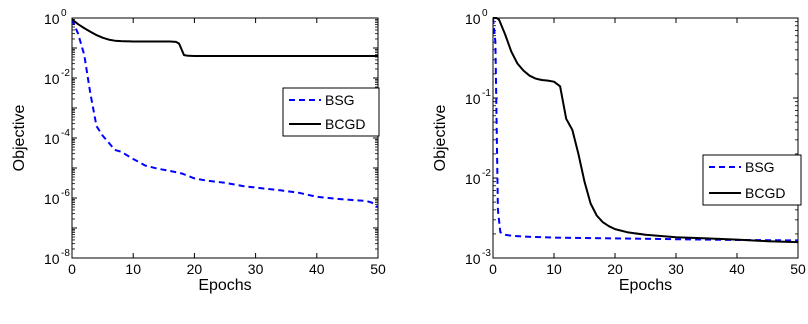  Describe the element at coordinates (225, 37) in the screenshot. I see `series-line-bcgd` at that location.